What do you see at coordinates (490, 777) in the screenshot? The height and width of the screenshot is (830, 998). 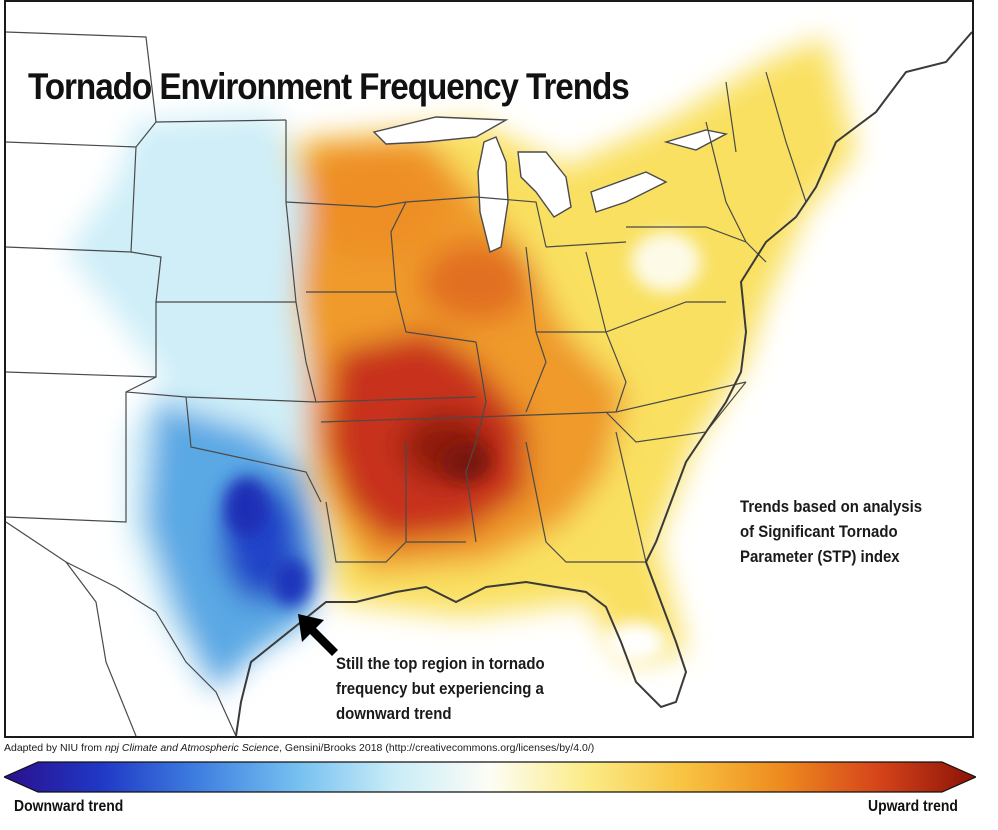 I see `color-scale-legend` at bounding box center [490, 777].